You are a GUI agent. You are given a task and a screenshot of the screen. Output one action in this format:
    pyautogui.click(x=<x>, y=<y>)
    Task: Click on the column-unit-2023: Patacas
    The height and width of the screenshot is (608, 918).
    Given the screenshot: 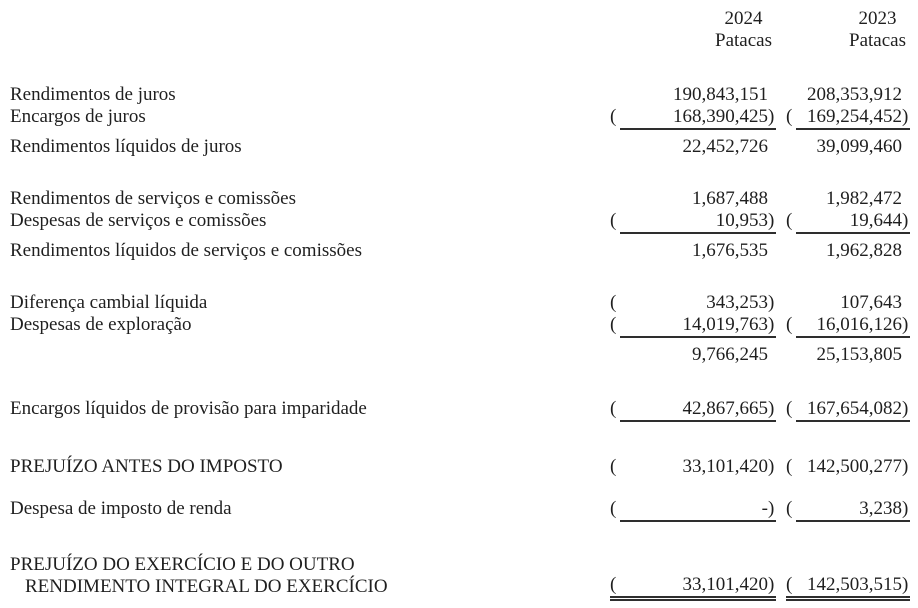 What is the action you would take?
    pyautogui.click(x=877, y=40)
    